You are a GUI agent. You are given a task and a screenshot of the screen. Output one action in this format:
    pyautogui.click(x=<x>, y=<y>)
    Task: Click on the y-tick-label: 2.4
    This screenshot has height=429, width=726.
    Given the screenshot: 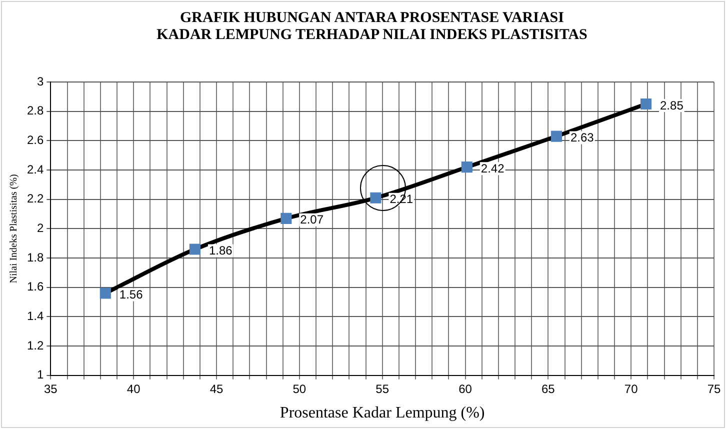 What is the action you would take?
    pyautogui.click(x=35, y=169)
    